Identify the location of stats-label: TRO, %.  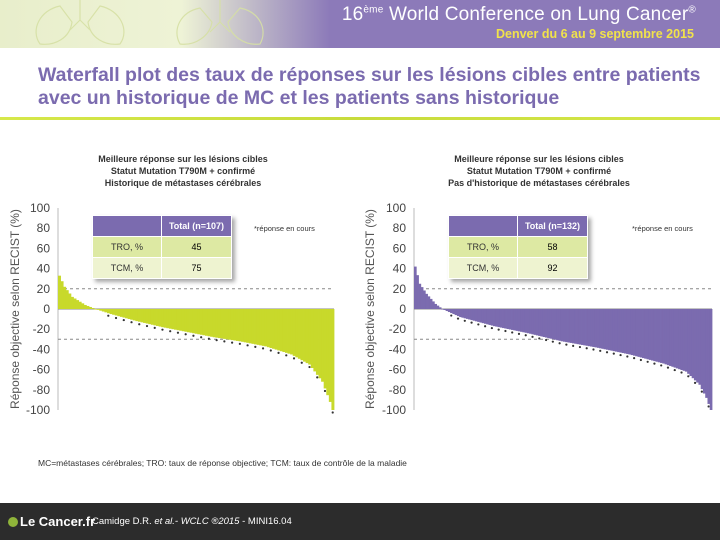
(127, 247).